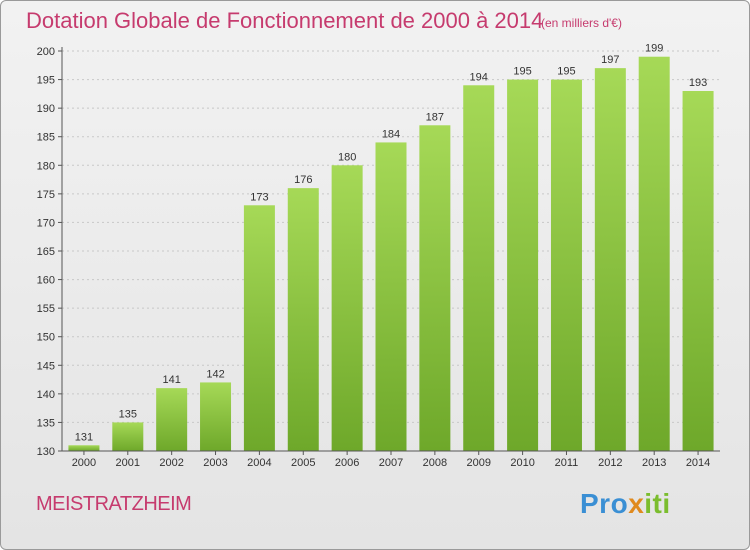 The height and width of the screenshot is (550, 750). I want to click on bar-value-label: 194, so click(479, 77).